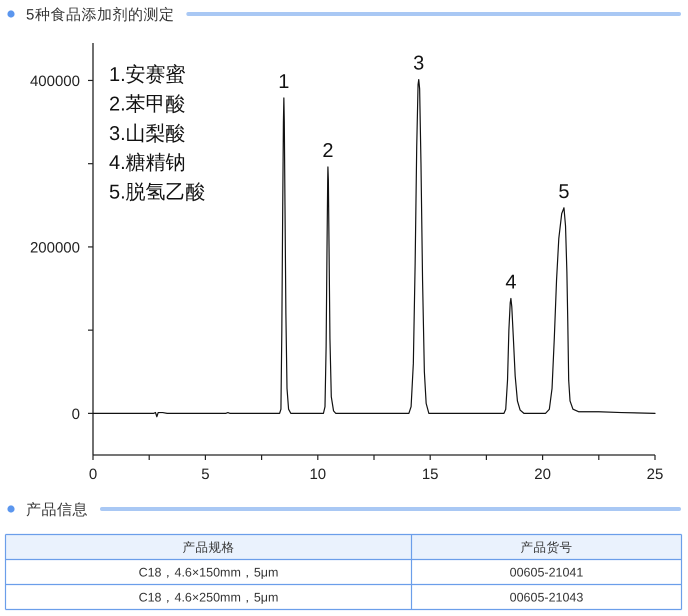 The image size is (688, 616). Describe the element at coordinates (328, 151) in the screenshot. I see `annotation: 2` at that location.